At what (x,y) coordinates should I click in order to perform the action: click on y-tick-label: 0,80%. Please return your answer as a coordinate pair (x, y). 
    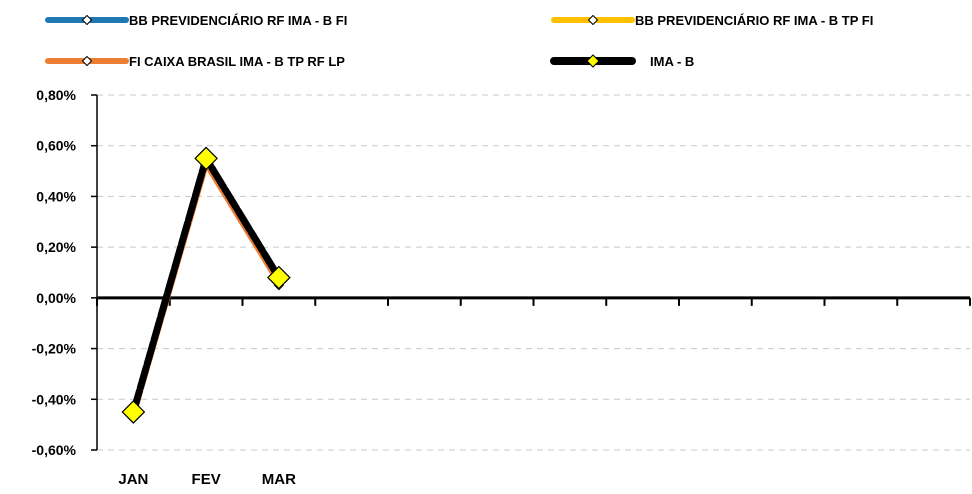
    Looking at the image, I should click on (56, 95).